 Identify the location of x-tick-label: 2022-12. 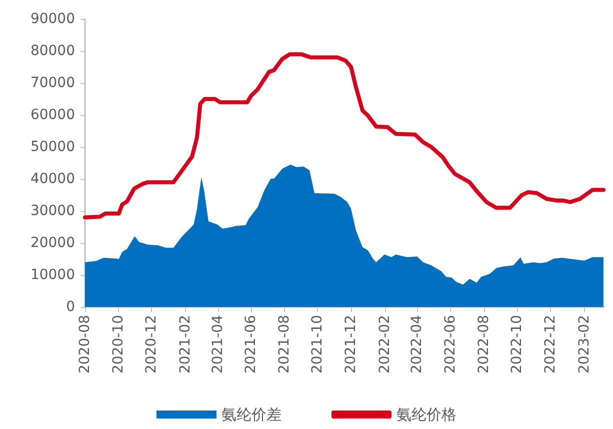
(550, 344).